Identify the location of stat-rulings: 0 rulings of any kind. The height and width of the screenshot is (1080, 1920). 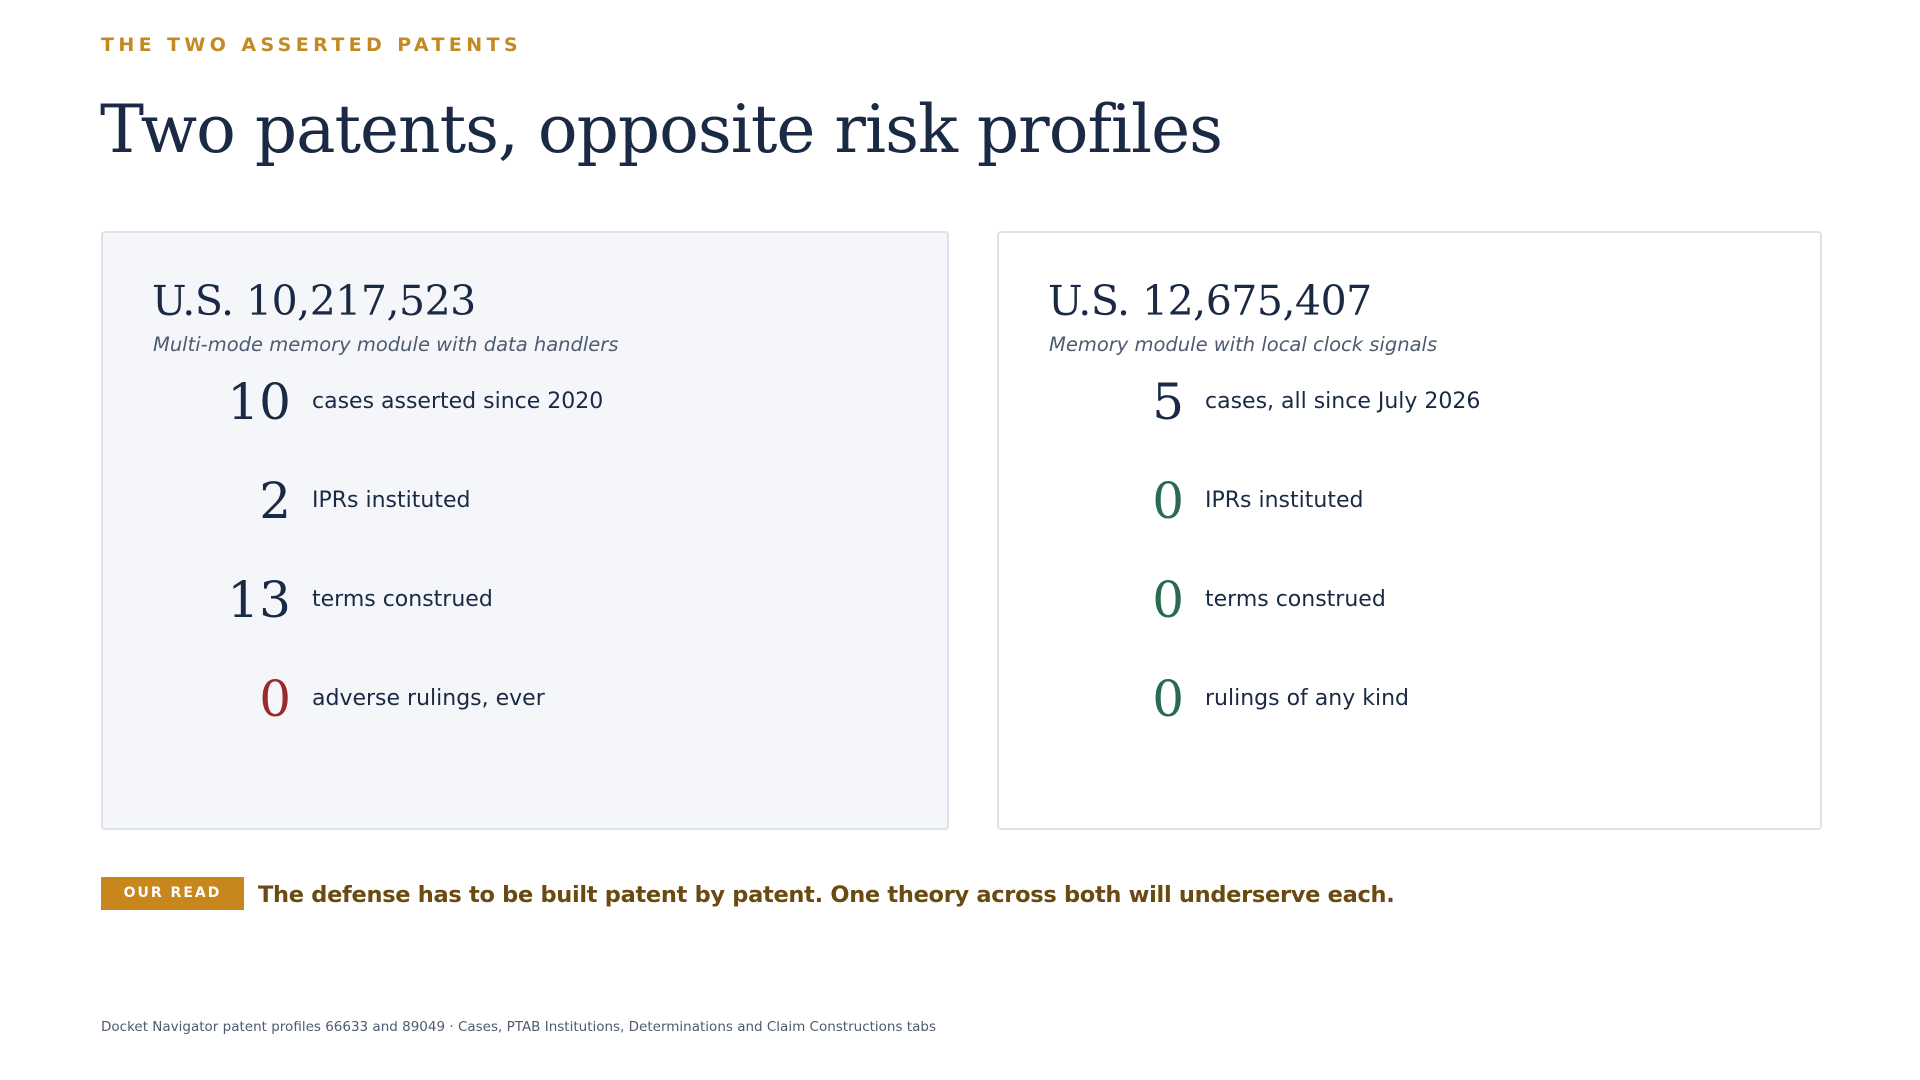
(1409, 699).